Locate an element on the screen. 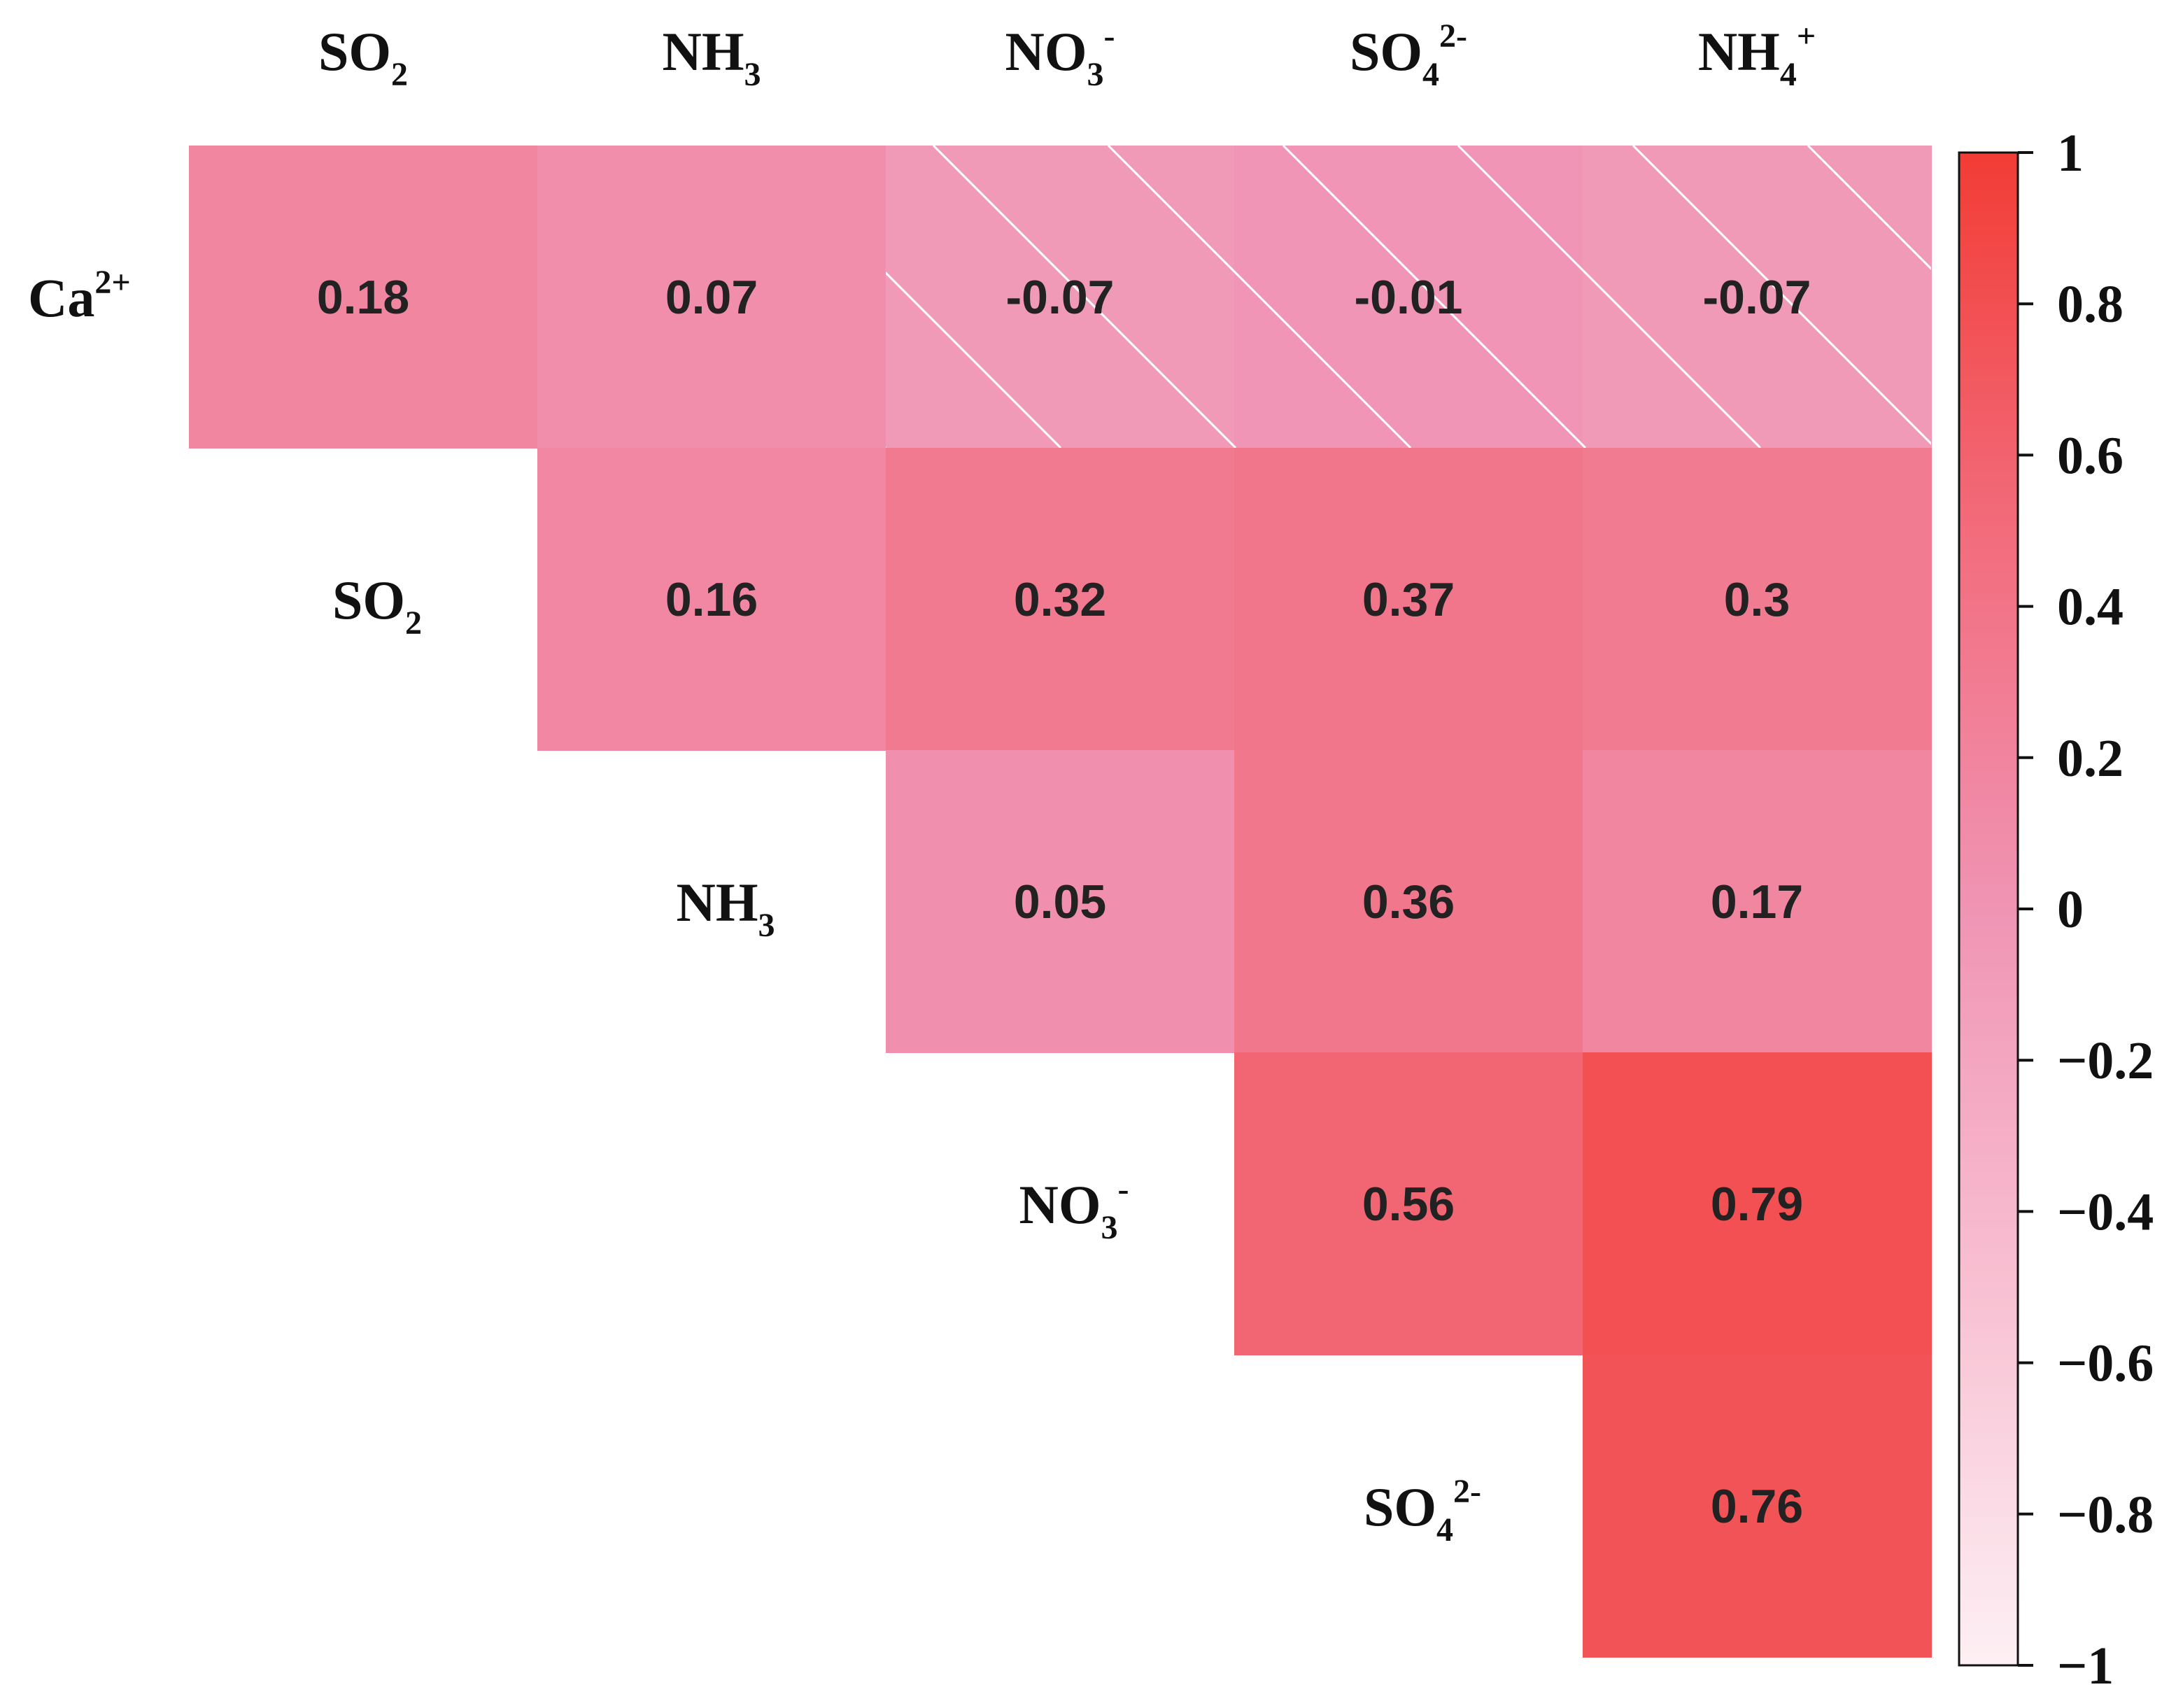 The image size is (2162, 1708). colorbar-tick-label: 0.6 is located at coordinates (2090, 455).